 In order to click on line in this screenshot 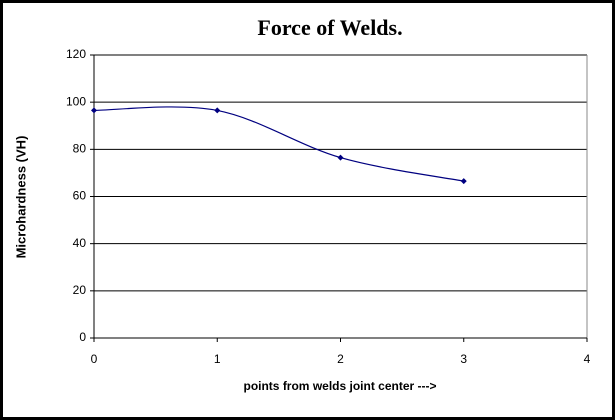, I will do `click(278, 144)`.